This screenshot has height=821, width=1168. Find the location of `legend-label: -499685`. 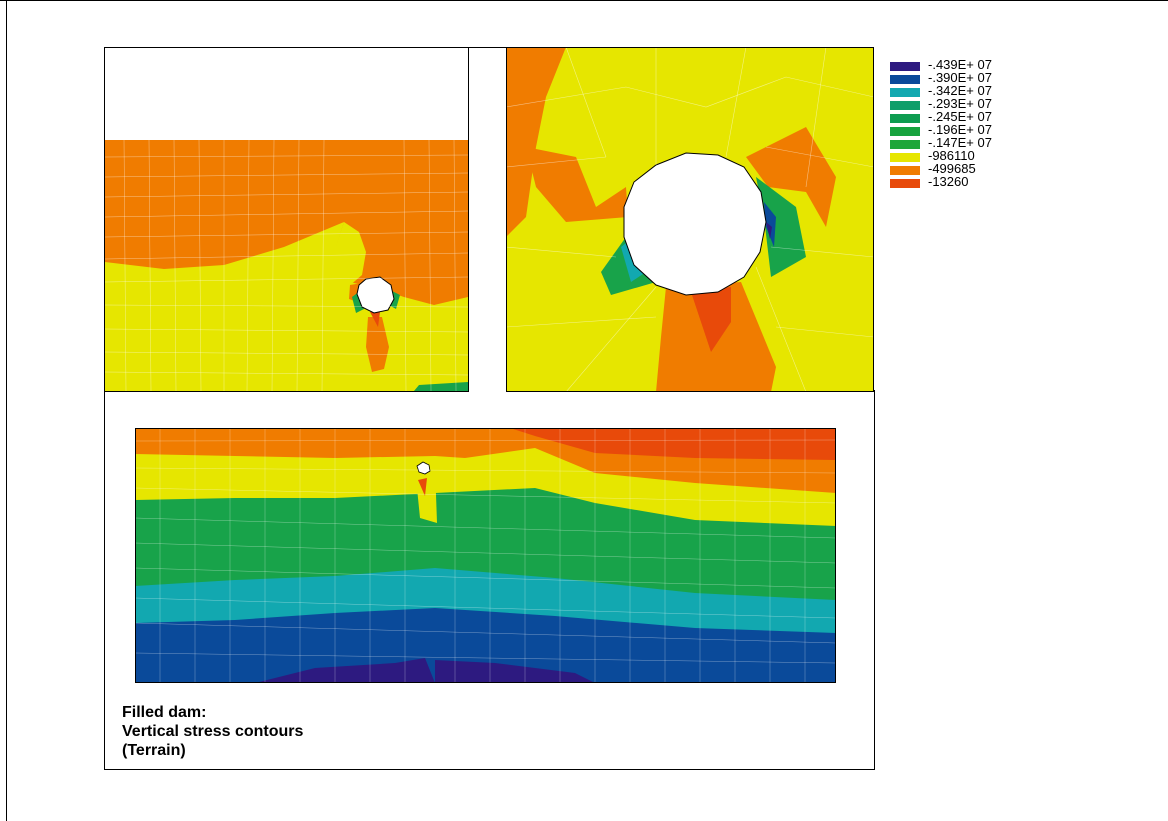

legend-label: -499685 is located at coordinates (952, 168).